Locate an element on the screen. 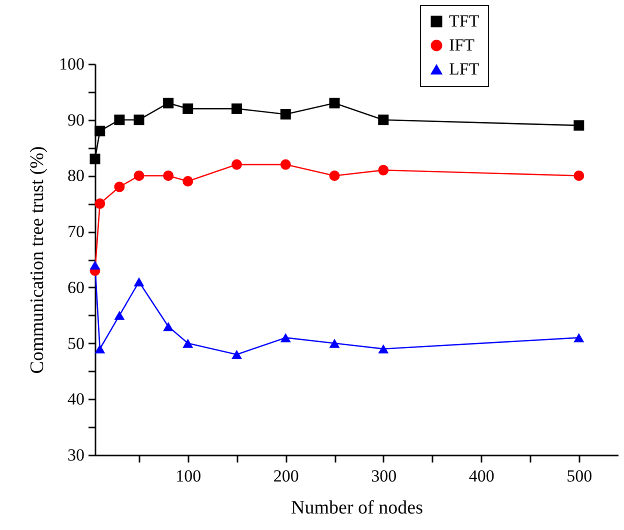  y-tick-label: 80 is located at coordinates (76, 176).